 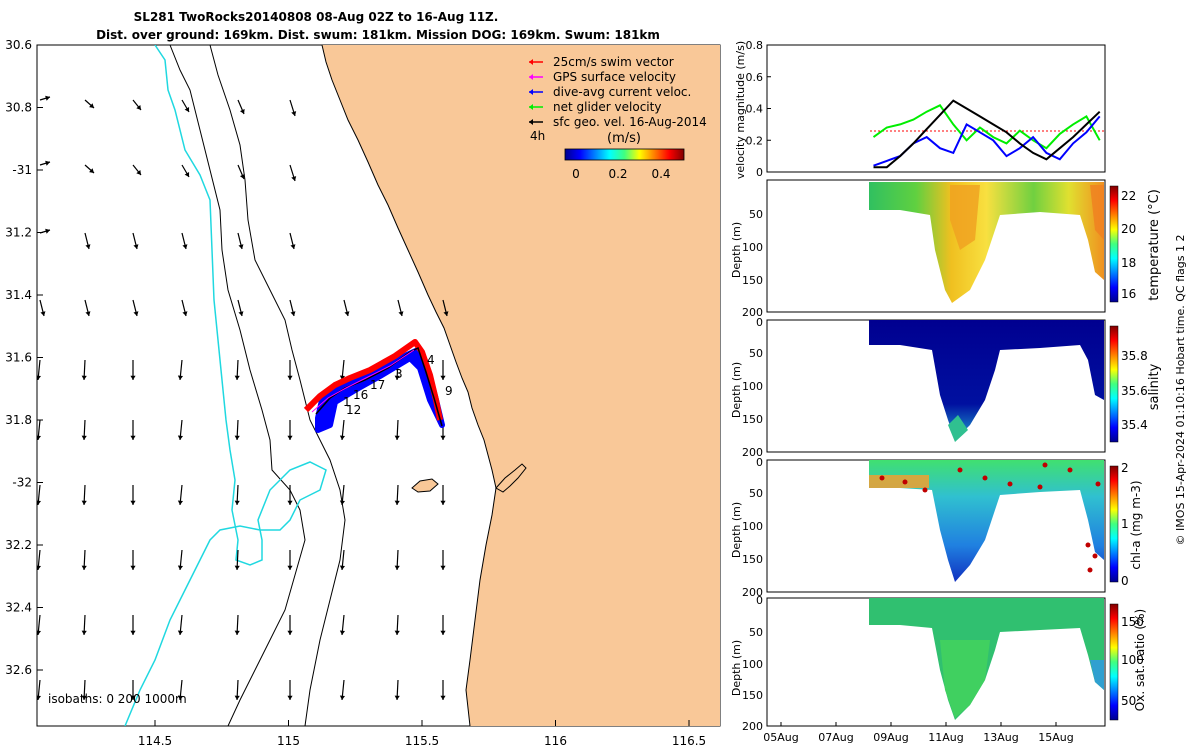 What do you see at coordinates (835, 737) in the screenshot?
I see `time-tick-label: 07Aug` at bounding box center [835, 737].